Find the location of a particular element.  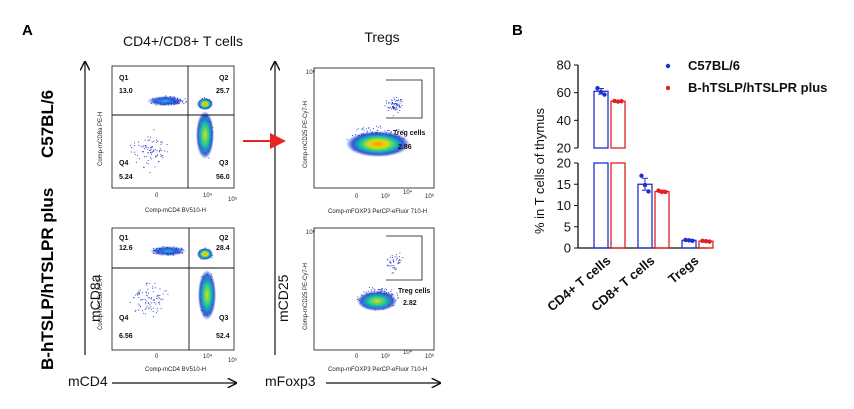

y-lower-tick-label: 10 is located at coordinates (564, 205).